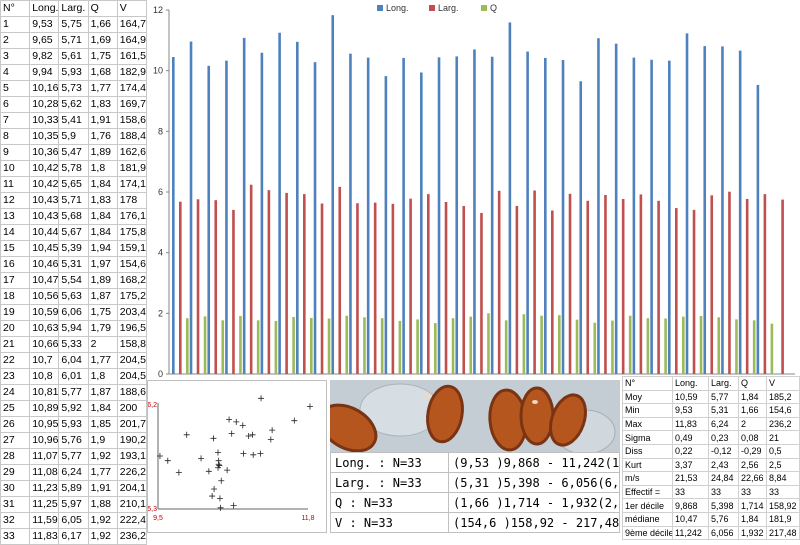 The height and width of the screenshot is (545, 800). I want to click on table-cell: 10,43, so click(44, 216).